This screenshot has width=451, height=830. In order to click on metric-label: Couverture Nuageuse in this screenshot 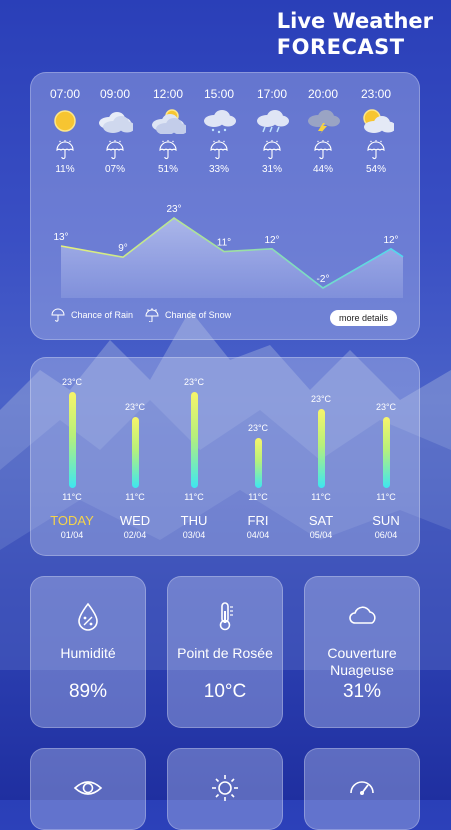, I will do `click(362, 661)`.